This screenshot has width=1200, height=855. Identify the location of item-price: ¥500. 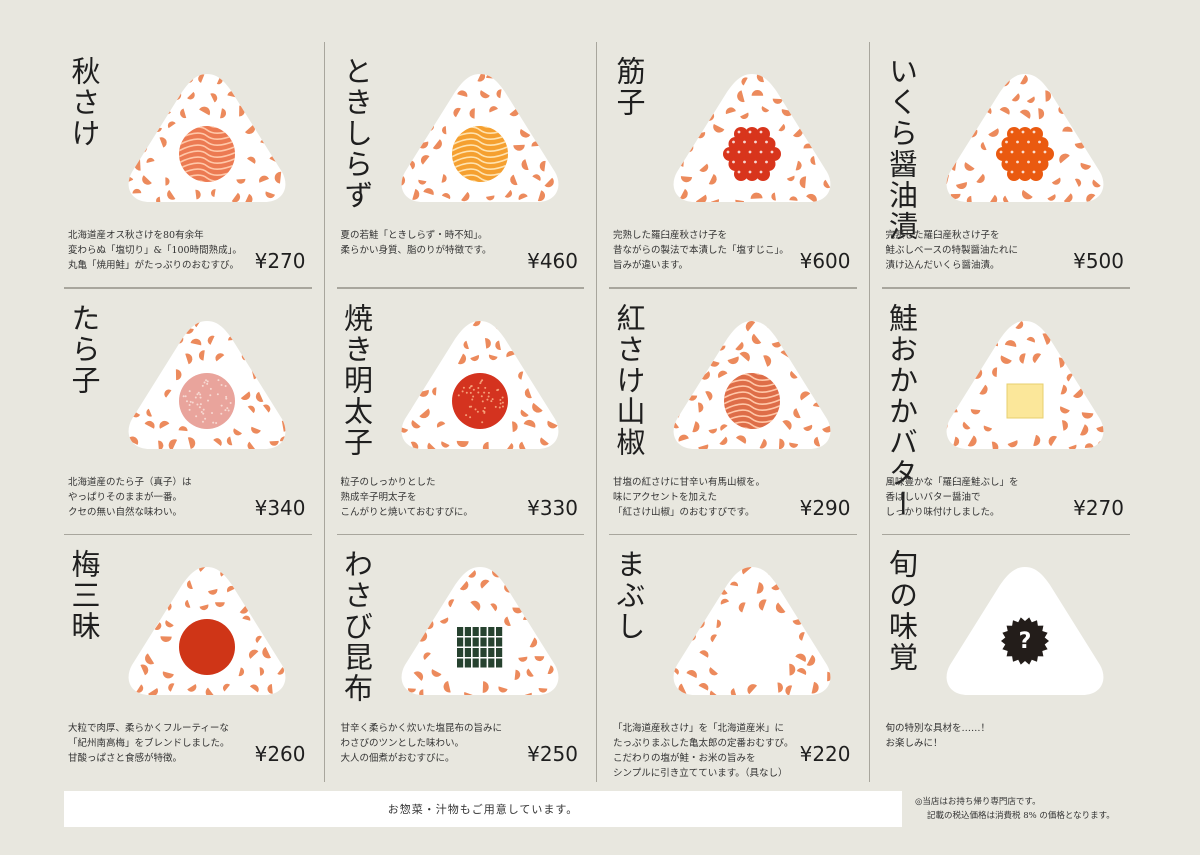
(1098, 261).